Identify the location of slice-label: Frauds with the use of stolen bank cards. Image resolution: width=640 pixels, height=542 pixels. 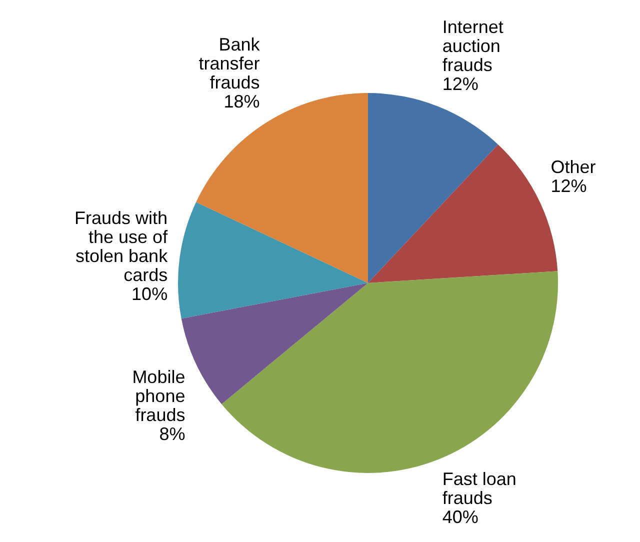
(121, 247).